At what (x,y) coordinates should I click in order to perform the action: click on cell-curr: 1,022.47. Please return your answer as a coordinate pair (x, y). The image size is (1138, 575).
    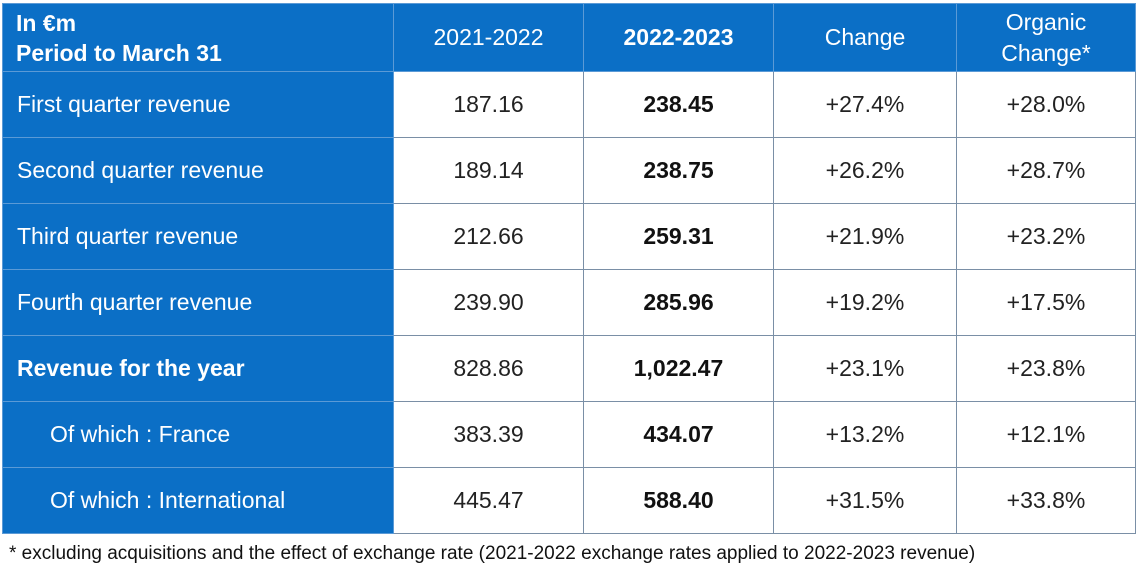
    Looking at the image, I should click on (678, 368).